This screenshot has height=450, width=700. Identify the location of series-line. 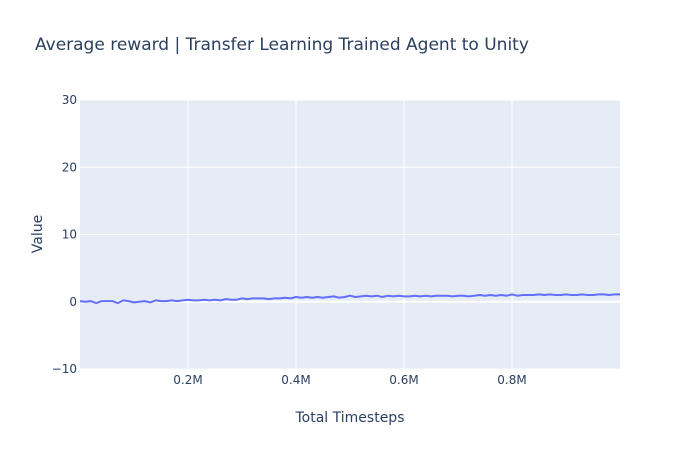
(349, 299).